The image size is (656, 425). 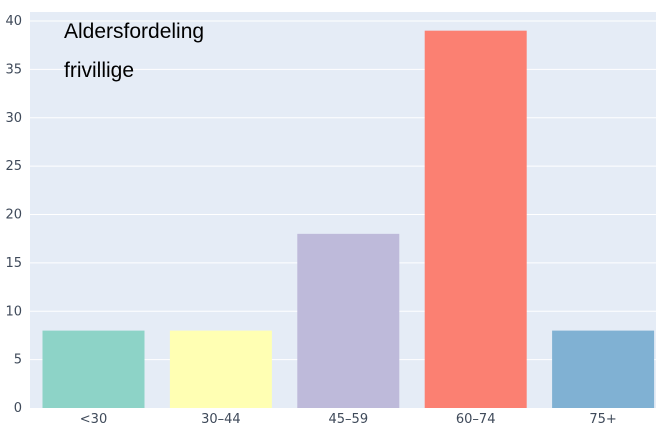 I want to click on y-tick-label: 0, so click(x=18, y=408).